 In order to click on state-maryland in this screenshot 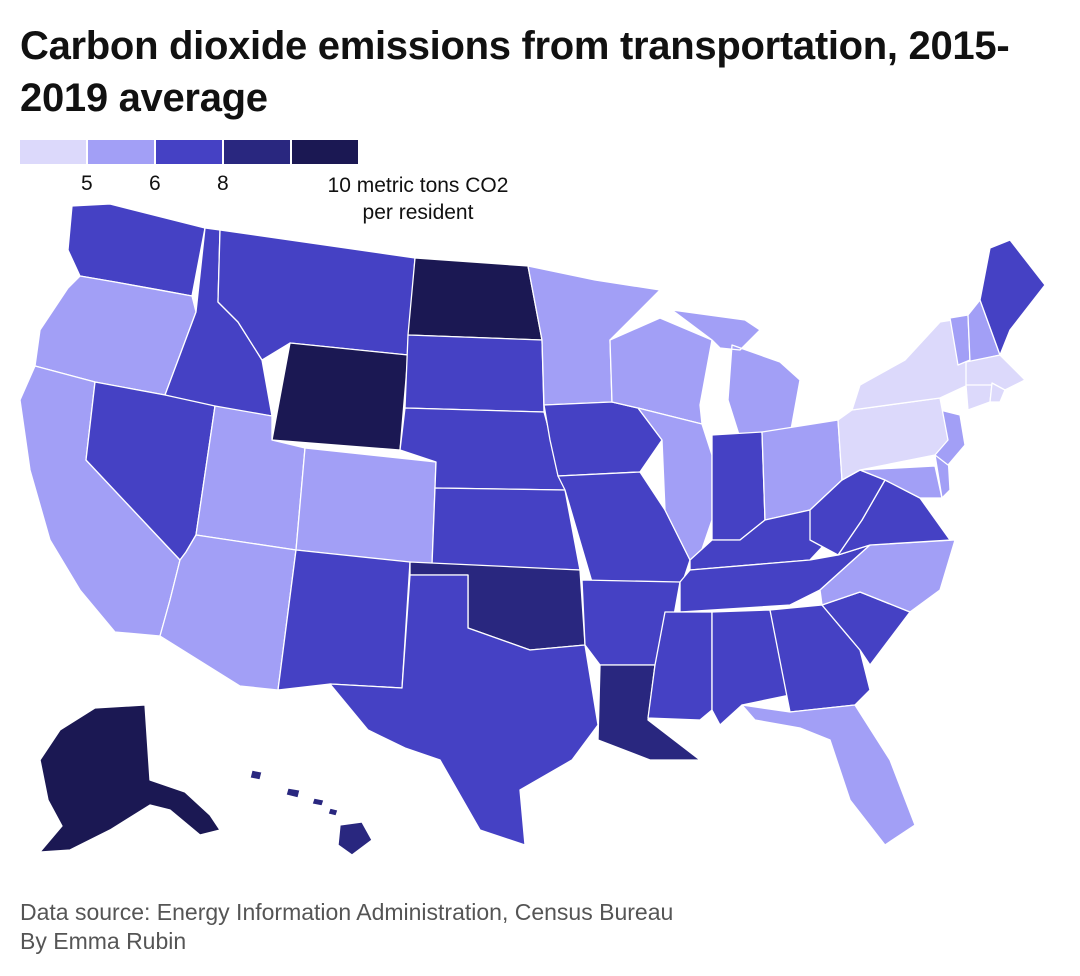, I will do `click(901, 482)`.